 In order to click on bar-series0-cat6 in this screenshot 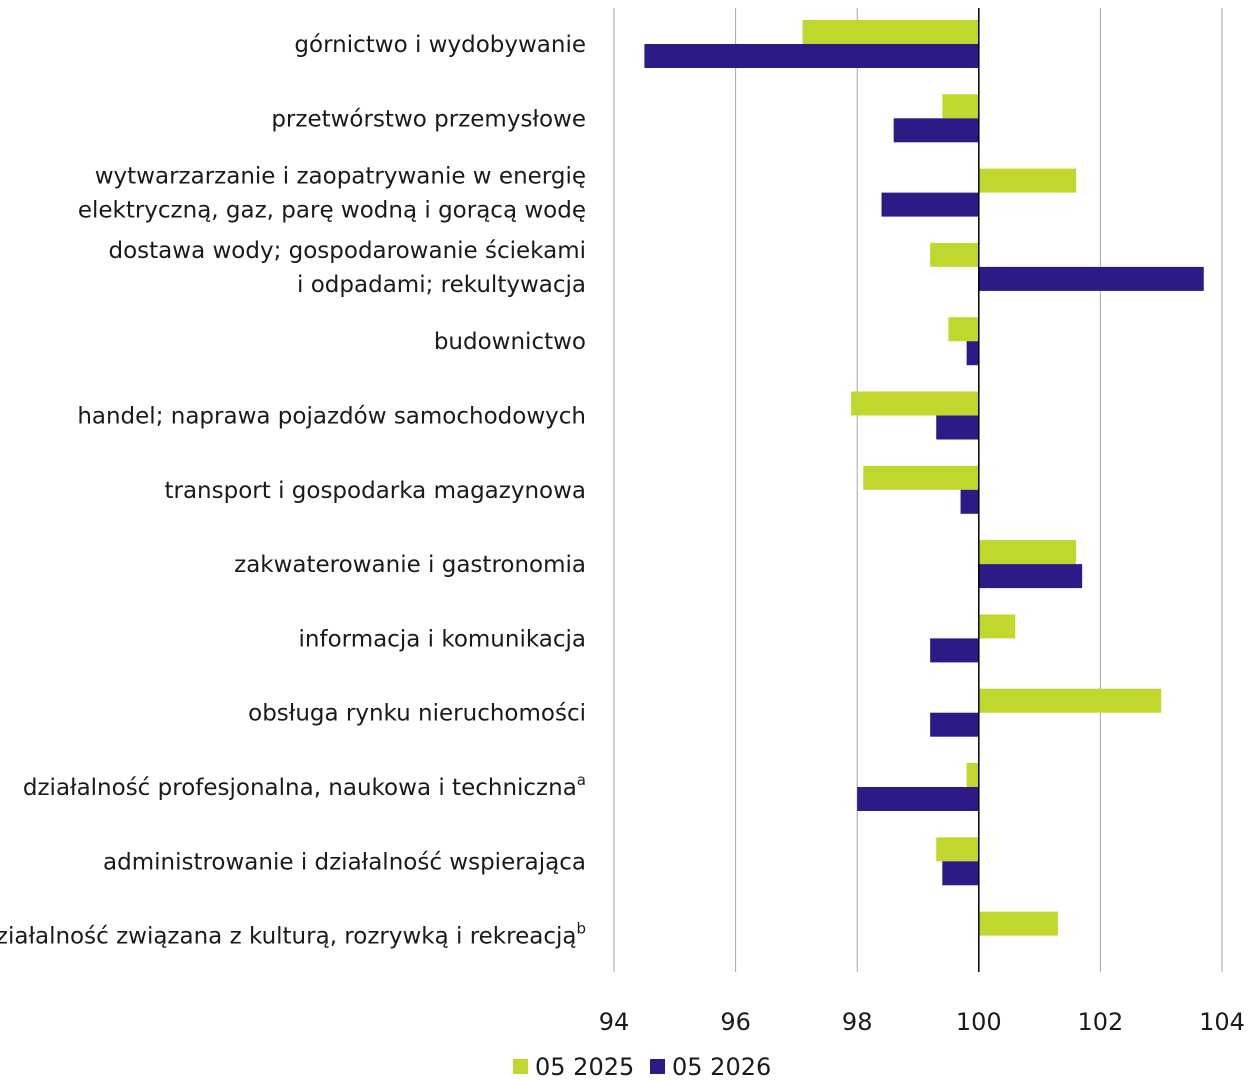, I will do `click(921, 477)`.